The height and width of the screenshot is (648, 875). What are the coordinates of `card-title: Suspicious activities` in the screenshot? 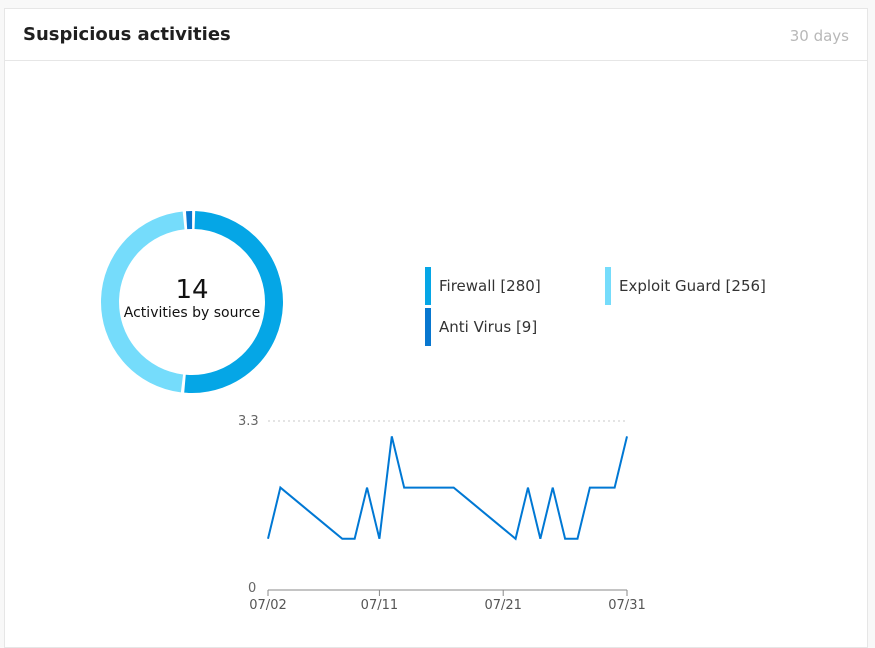 It's located at (127, 34).